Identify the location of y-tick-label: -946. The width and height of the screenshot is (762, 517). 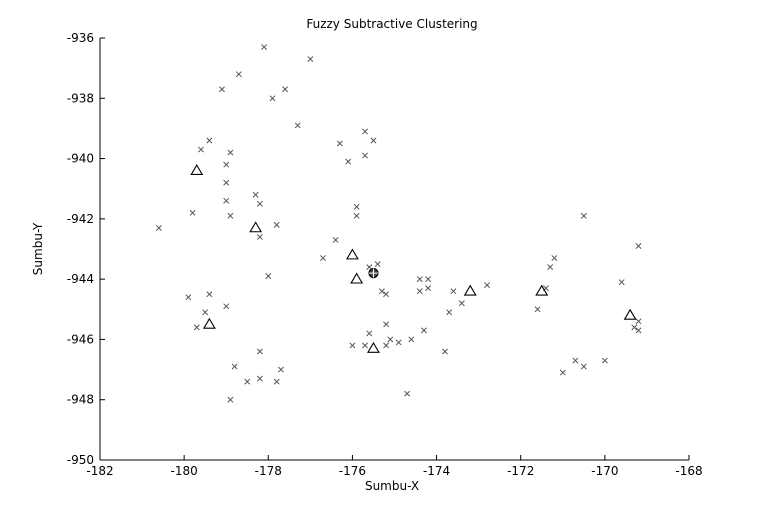
(80, 339).